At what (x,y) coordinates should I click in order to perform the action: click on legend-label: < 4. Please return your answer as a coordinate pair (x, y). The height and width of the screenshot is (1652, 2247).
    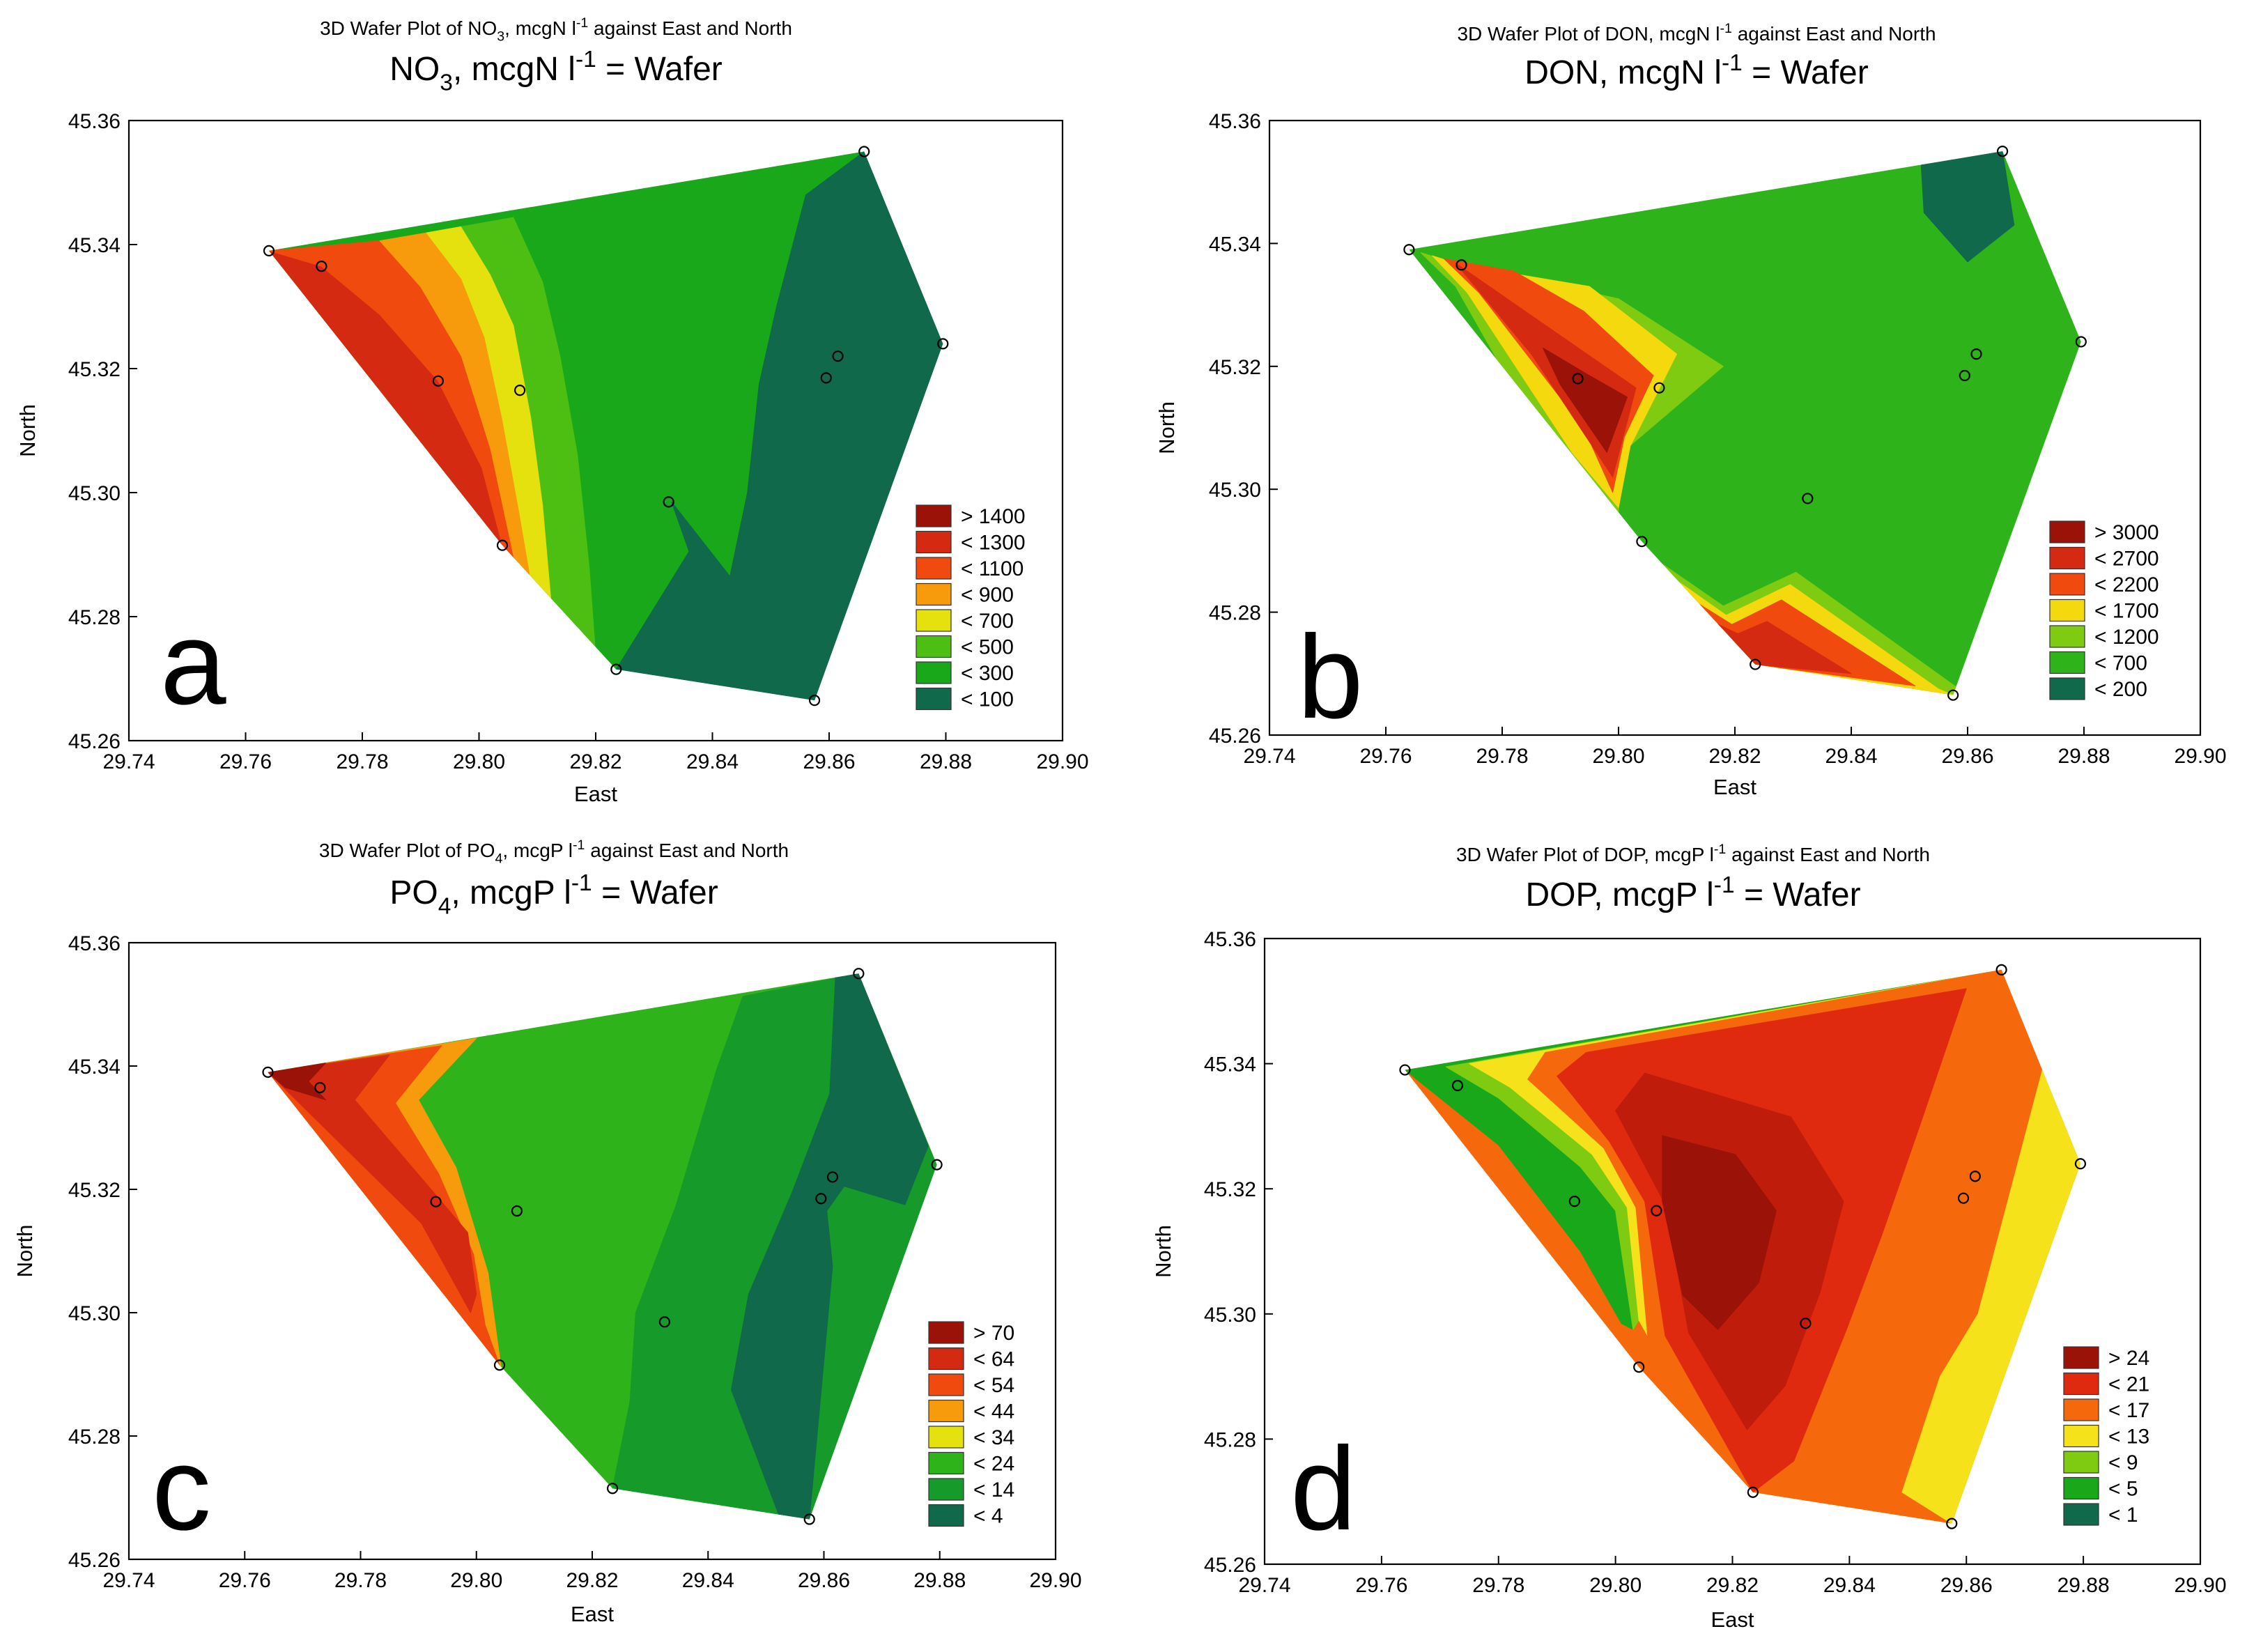
    Looking at the image, I should click on (988, 1516).